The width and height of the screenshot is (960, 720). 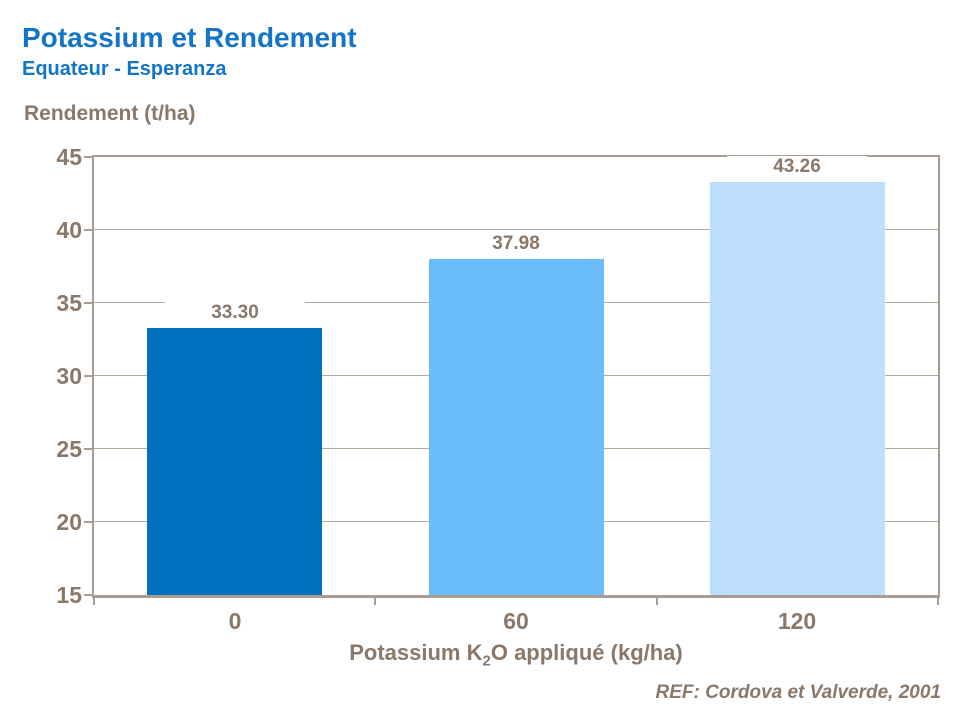 What do you see at coordinates (516, 244) in the screenshot?
I see `bar-value-label-60: 37.98` at bounding box center [516, 244].